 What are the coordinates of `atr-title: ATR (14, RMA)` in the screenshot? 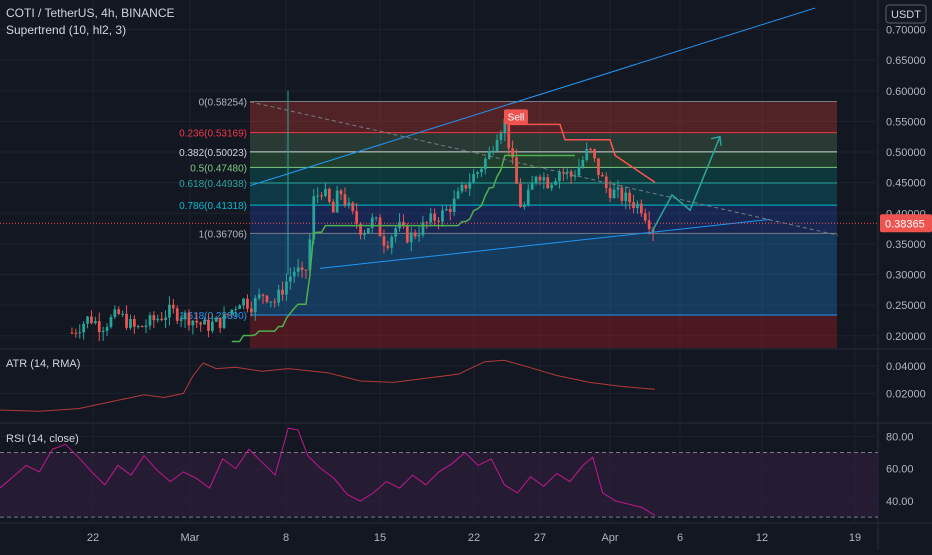 It's located at (43, 364).